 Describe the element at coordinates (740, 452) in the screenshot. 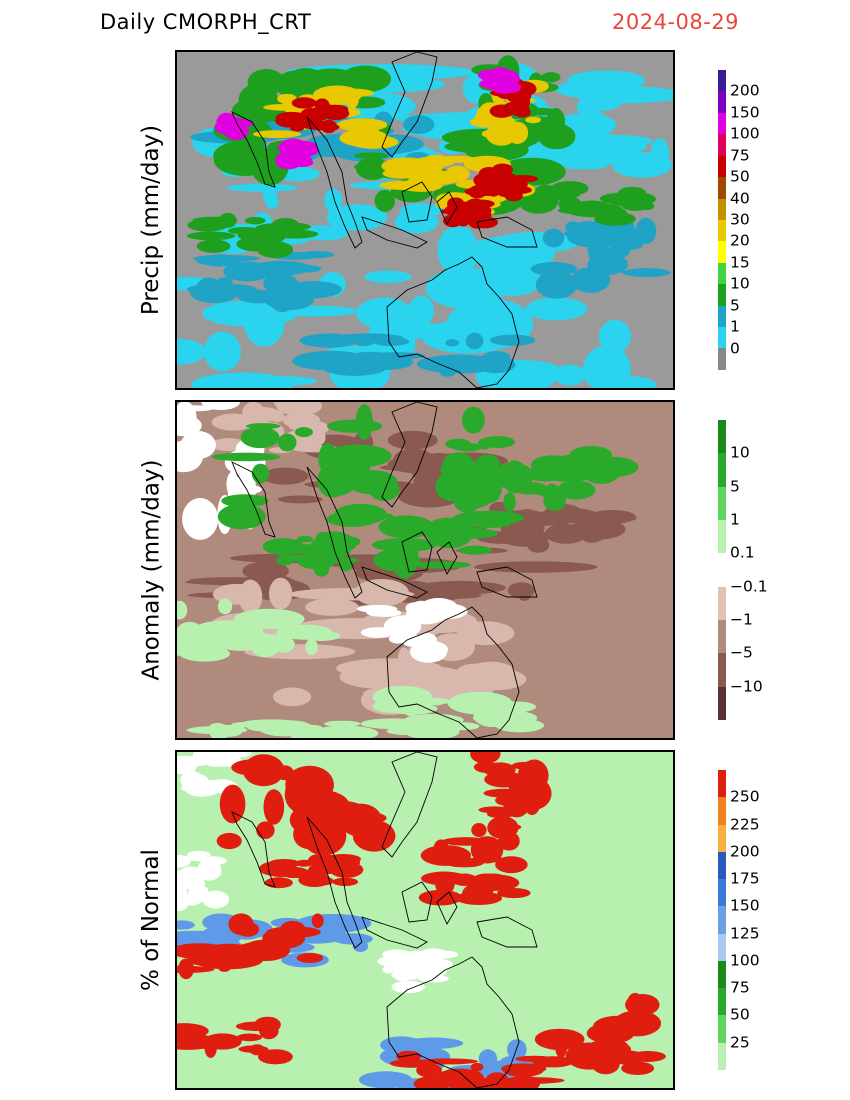

I see `colorbar-label: 10` at that location.